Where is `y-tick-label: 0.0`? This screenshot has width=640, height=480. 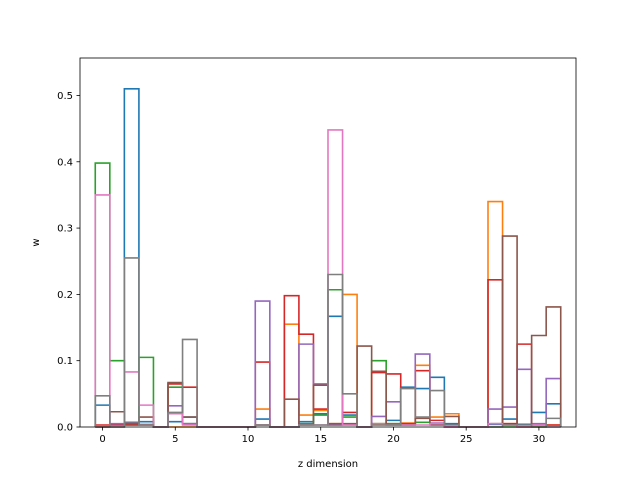
y-tick-label: 0.0 is located at coordinates (65, 428).